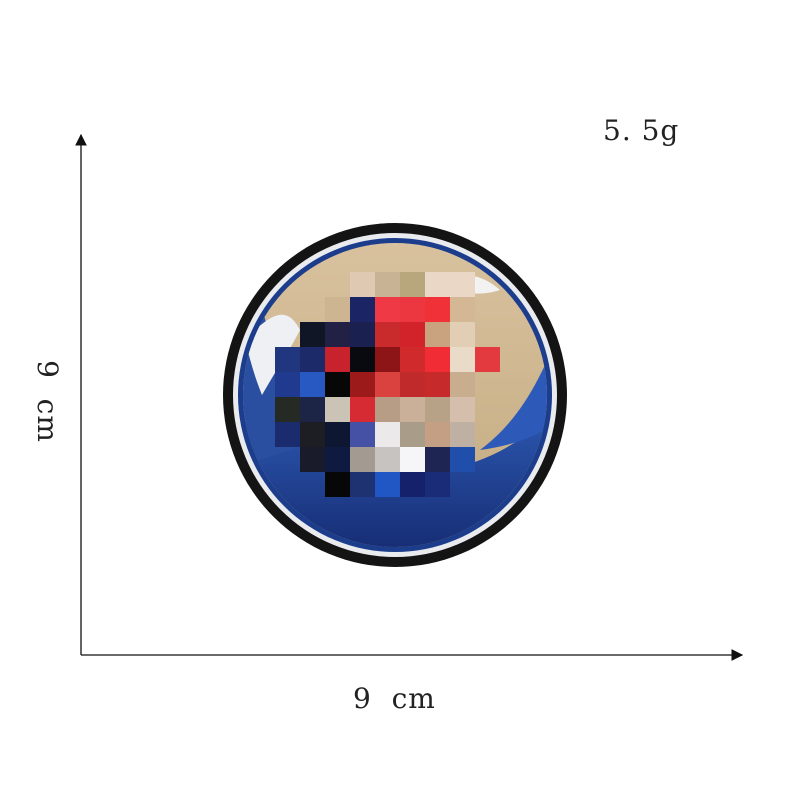  I want to click on width-dimension-label: 9 cm, so click(394, 698).